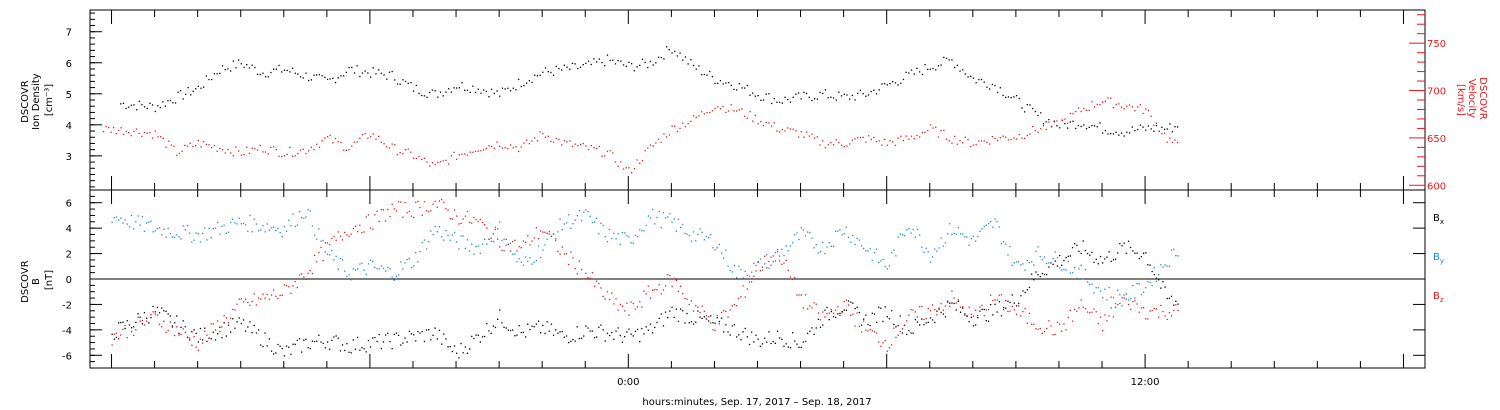  I want to click on b-tick-label: 4, so click(69, 229).